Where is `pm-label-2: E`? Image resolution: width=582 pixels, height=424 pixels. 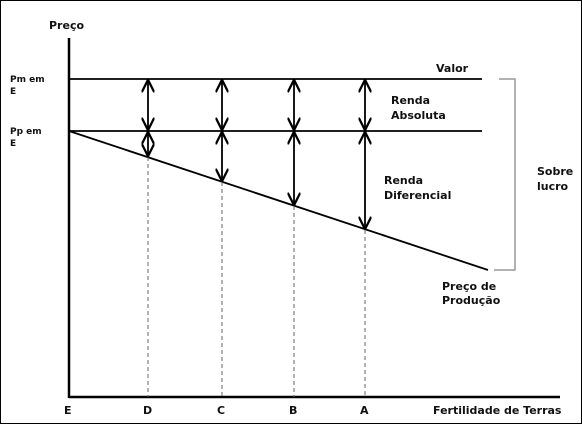 pm-label-2: E is located at coordinates (13, 92).